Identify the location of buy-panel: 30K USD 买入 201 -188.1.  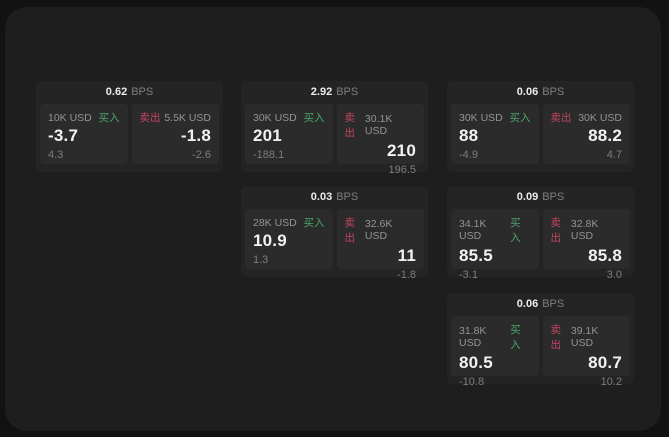
(289, 134).